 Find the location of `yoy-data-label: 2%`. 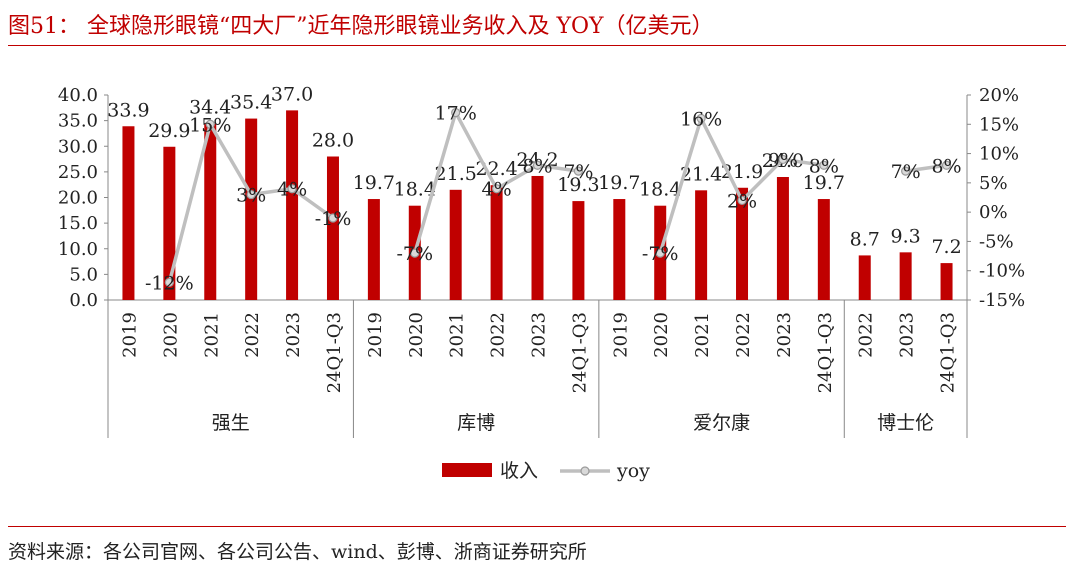

yoy-data-label: 2% is located at coordinates (742, 201).